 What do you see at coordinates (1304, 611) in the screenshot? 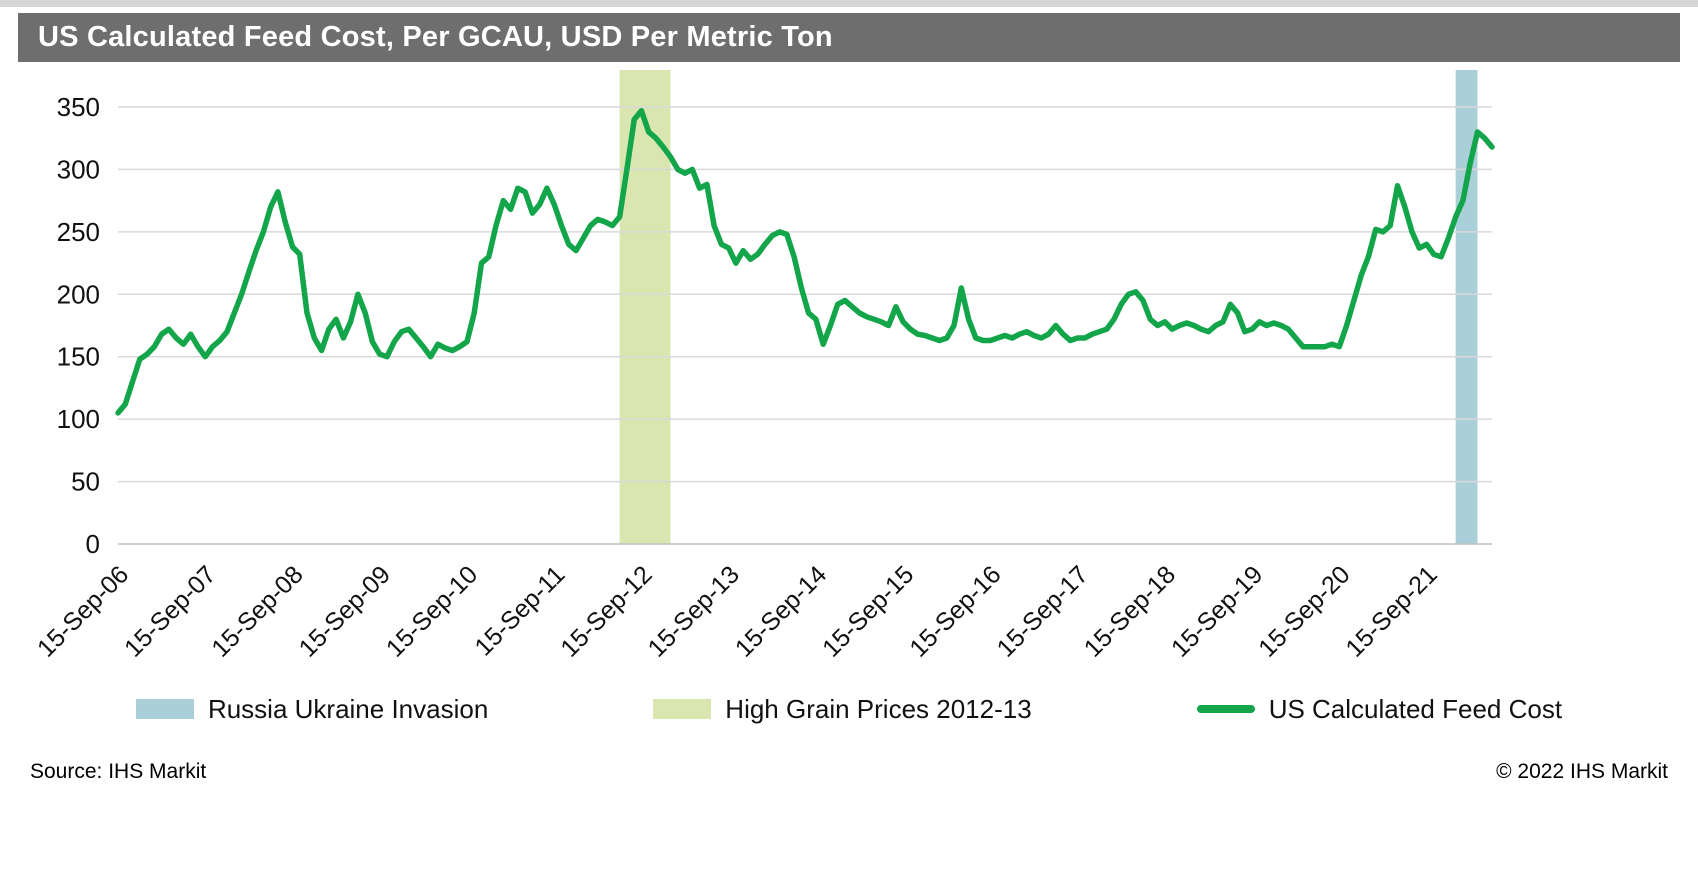
I see `svg-text: 15-Sep-20` at bounding box center [1304, 611].